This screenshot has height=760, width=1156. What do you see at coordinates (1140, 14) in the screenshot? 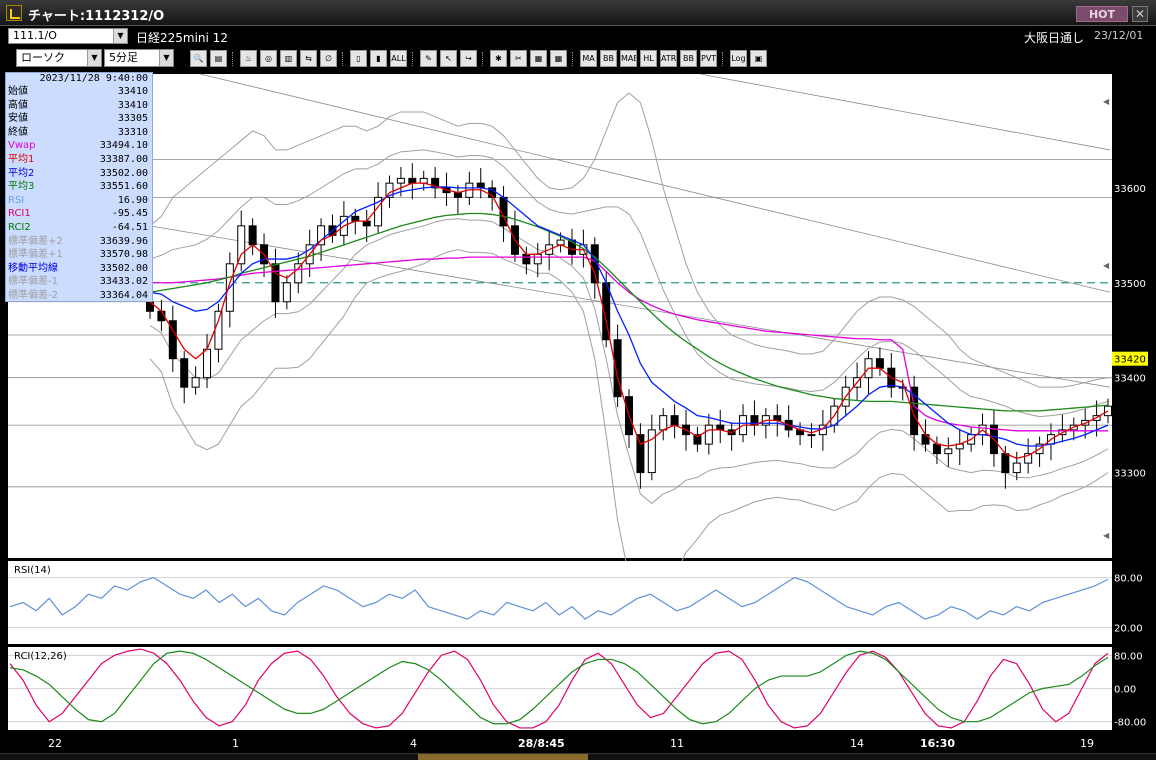
I see `close-icon: ✕` at bounding box center [1140, 14].